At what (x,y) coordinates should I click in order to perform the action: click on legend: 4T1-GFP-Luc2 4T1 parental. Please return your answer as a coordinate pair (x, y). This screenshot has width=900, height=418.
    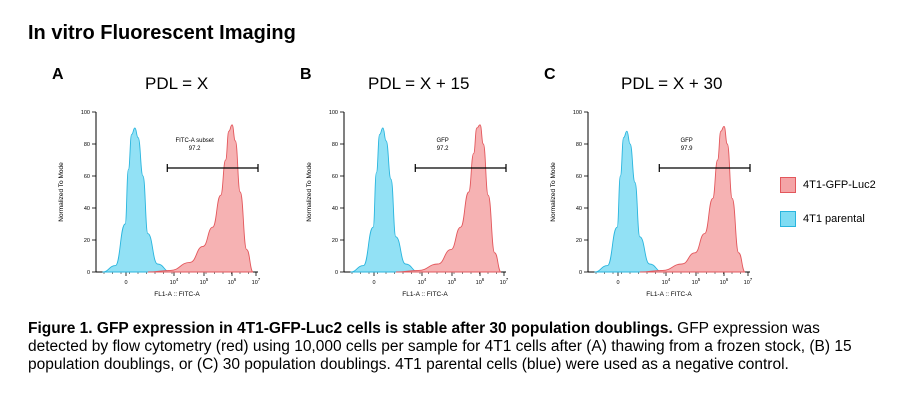
    Looking at the image, I should click on (828, 210).